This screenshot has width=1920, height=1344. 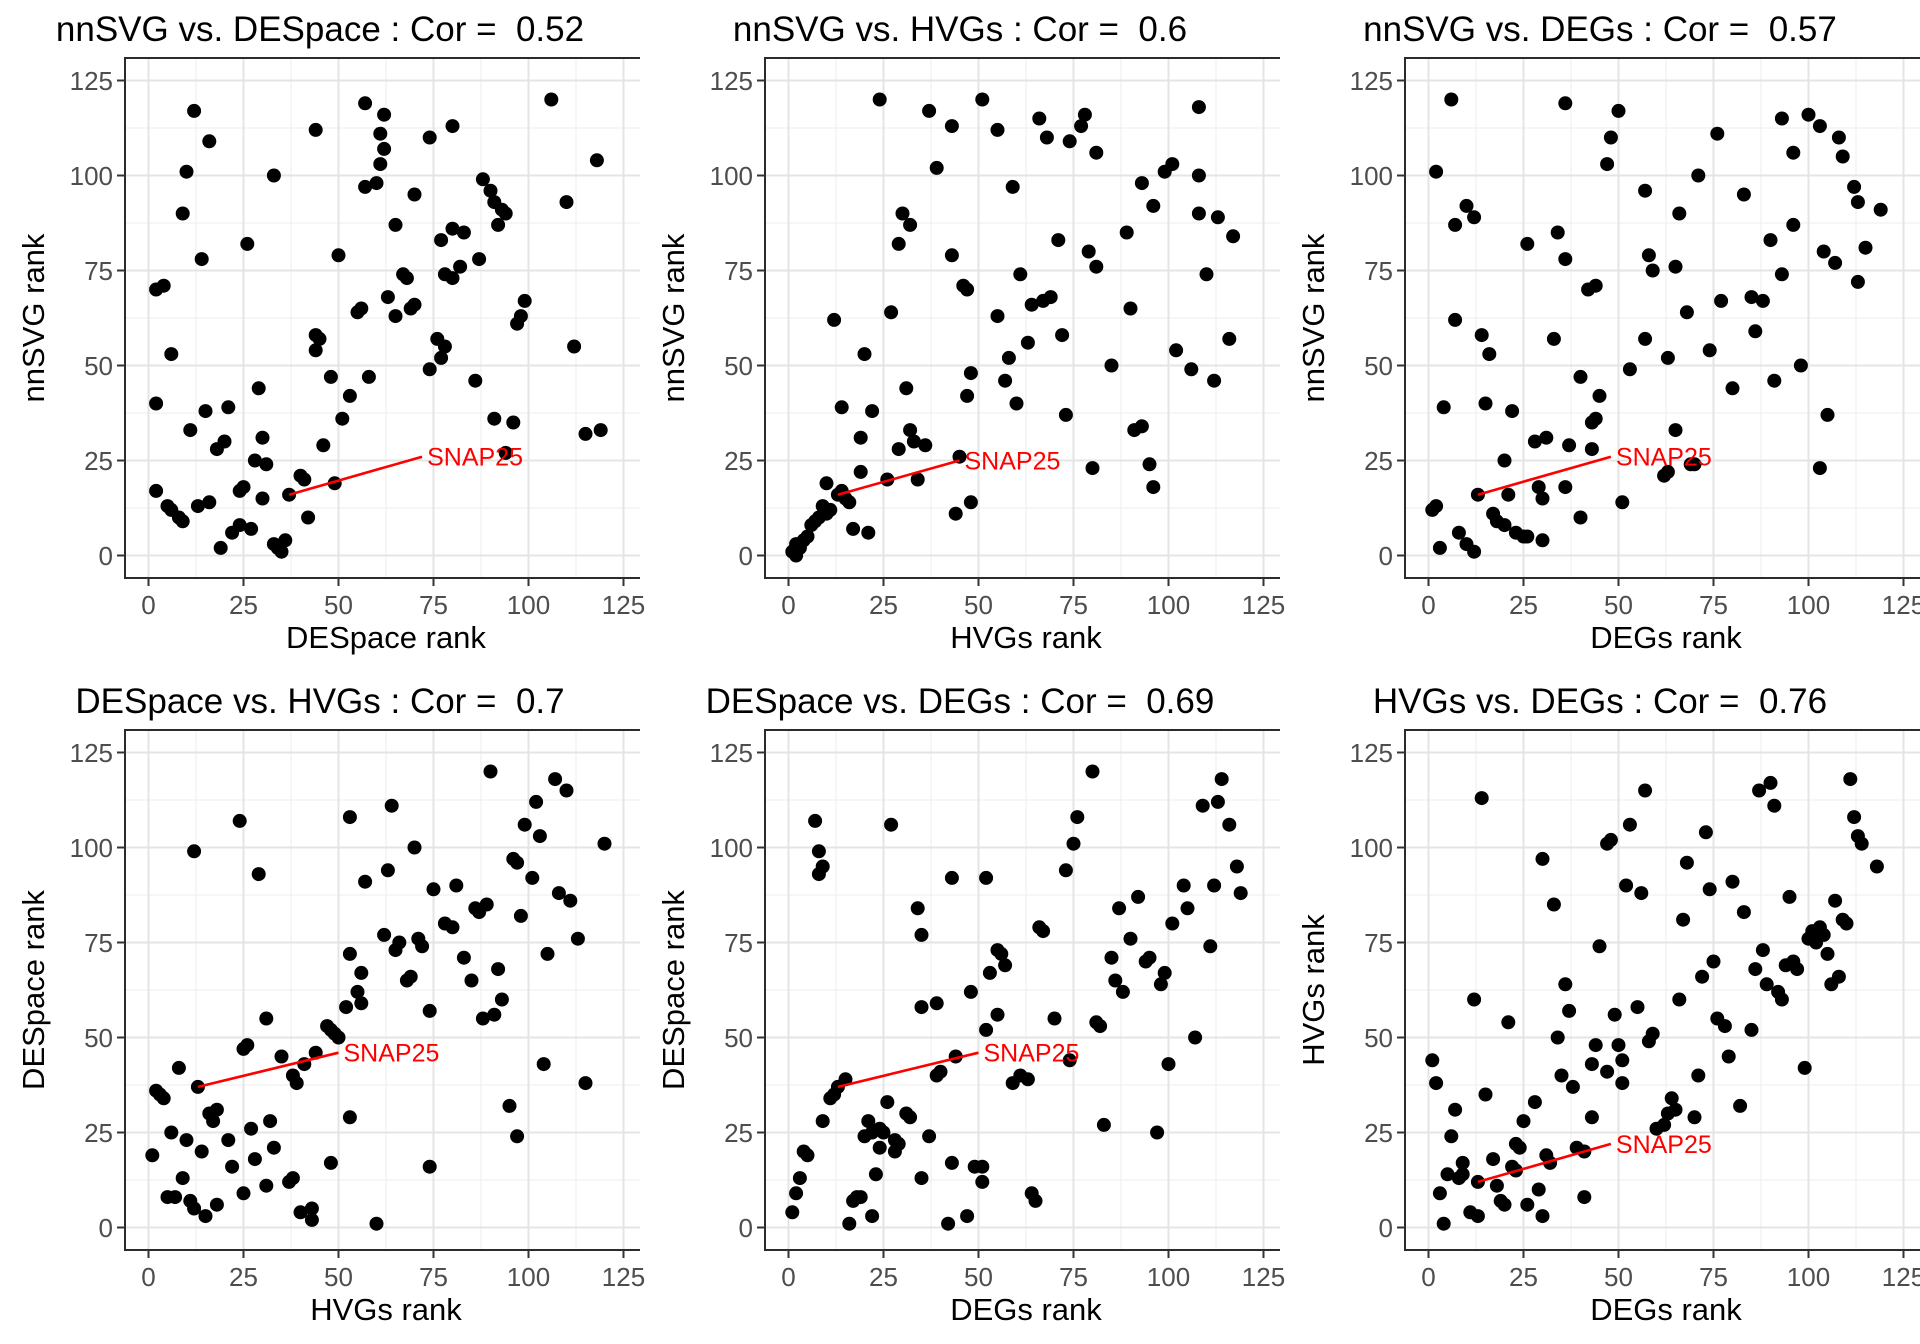 What do you see at coordinates (1385, 1227) in the screenshot?
I see `y-tick-label: 0` at bounding box center [1385, 1227].